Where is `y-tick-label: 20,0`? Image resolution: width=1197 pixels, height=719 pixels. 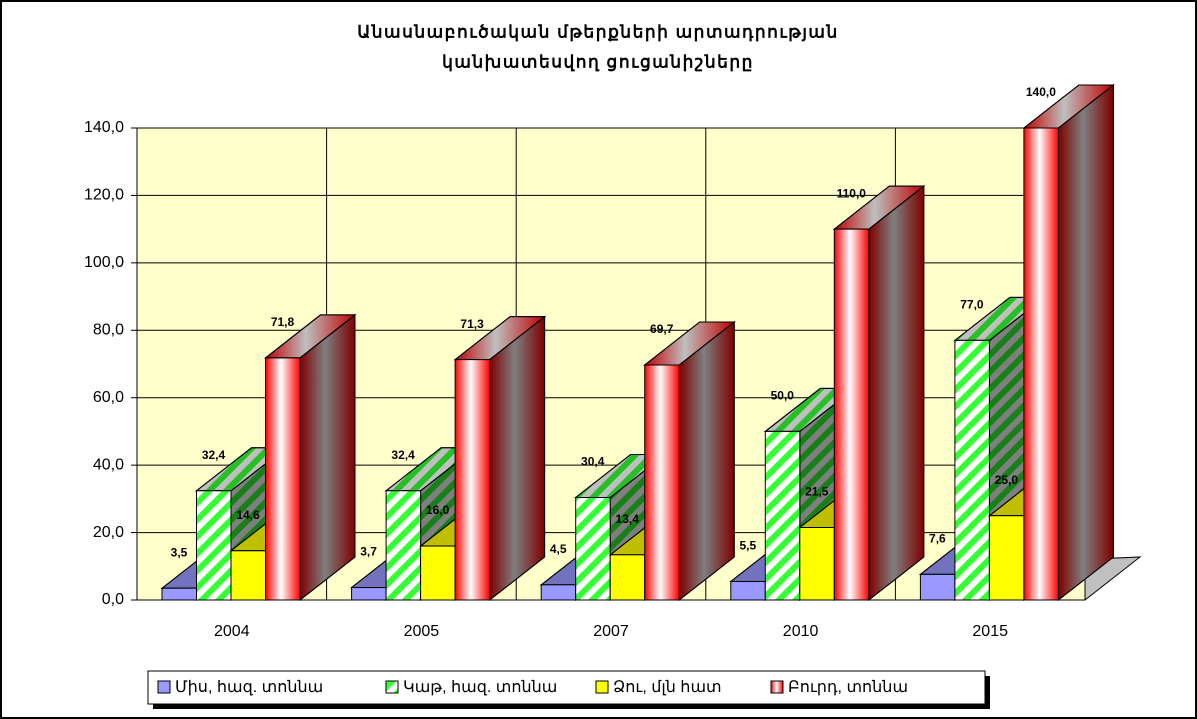
y-tick-label: 20,0 is located at coordinates (108, 532).